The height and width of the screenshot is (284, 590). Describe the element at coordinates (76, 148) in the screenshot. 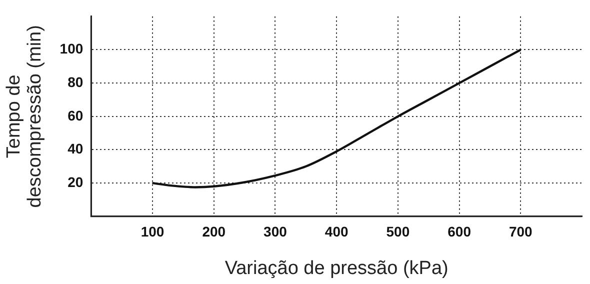

I see `y-tick-label: 40` at that location.